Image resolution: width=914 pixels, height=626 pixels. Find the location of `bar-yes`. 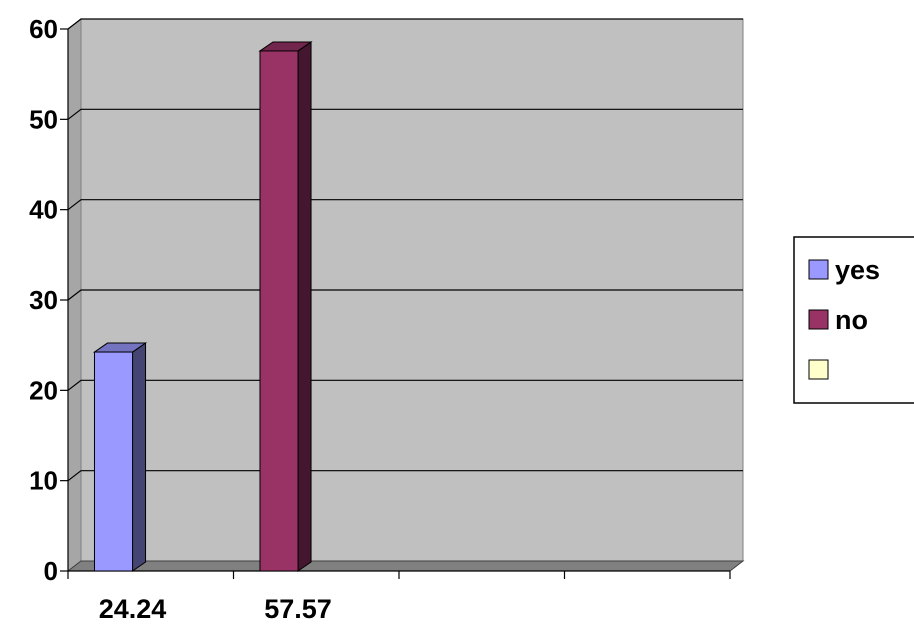

bar-yes is located at coordinates (120, 457).